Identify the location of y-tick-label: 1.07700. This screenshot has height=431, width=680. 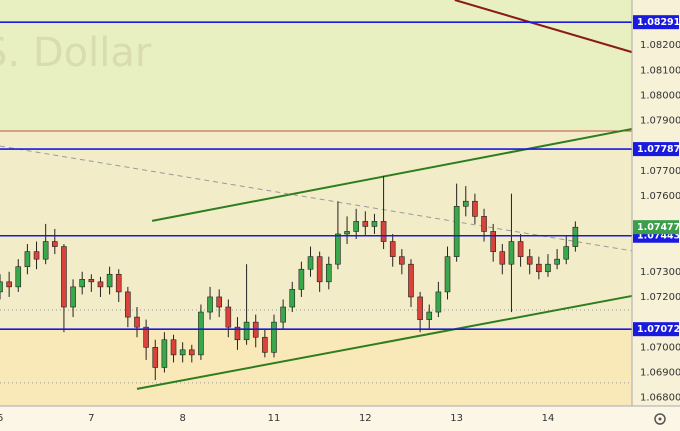
(660, 171).